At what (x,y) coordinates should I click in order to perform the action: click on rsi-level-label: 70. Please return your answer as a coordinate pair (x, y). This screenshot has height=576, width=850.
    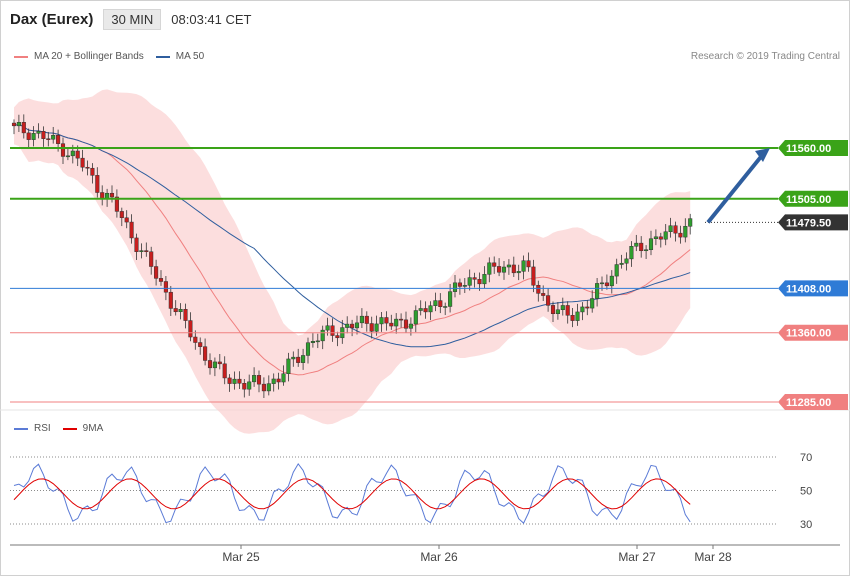
    Looking at the image, I should click on (806, 458).